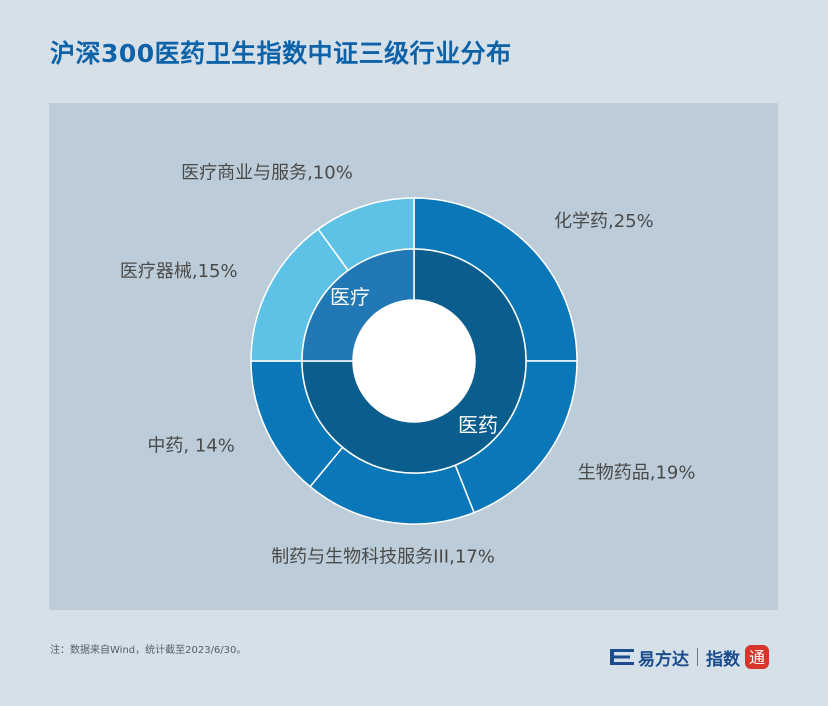  What do you see at coordinates (697, 657) in the screenshot?
I see `brand-divider` at bounding box center [697, 657].